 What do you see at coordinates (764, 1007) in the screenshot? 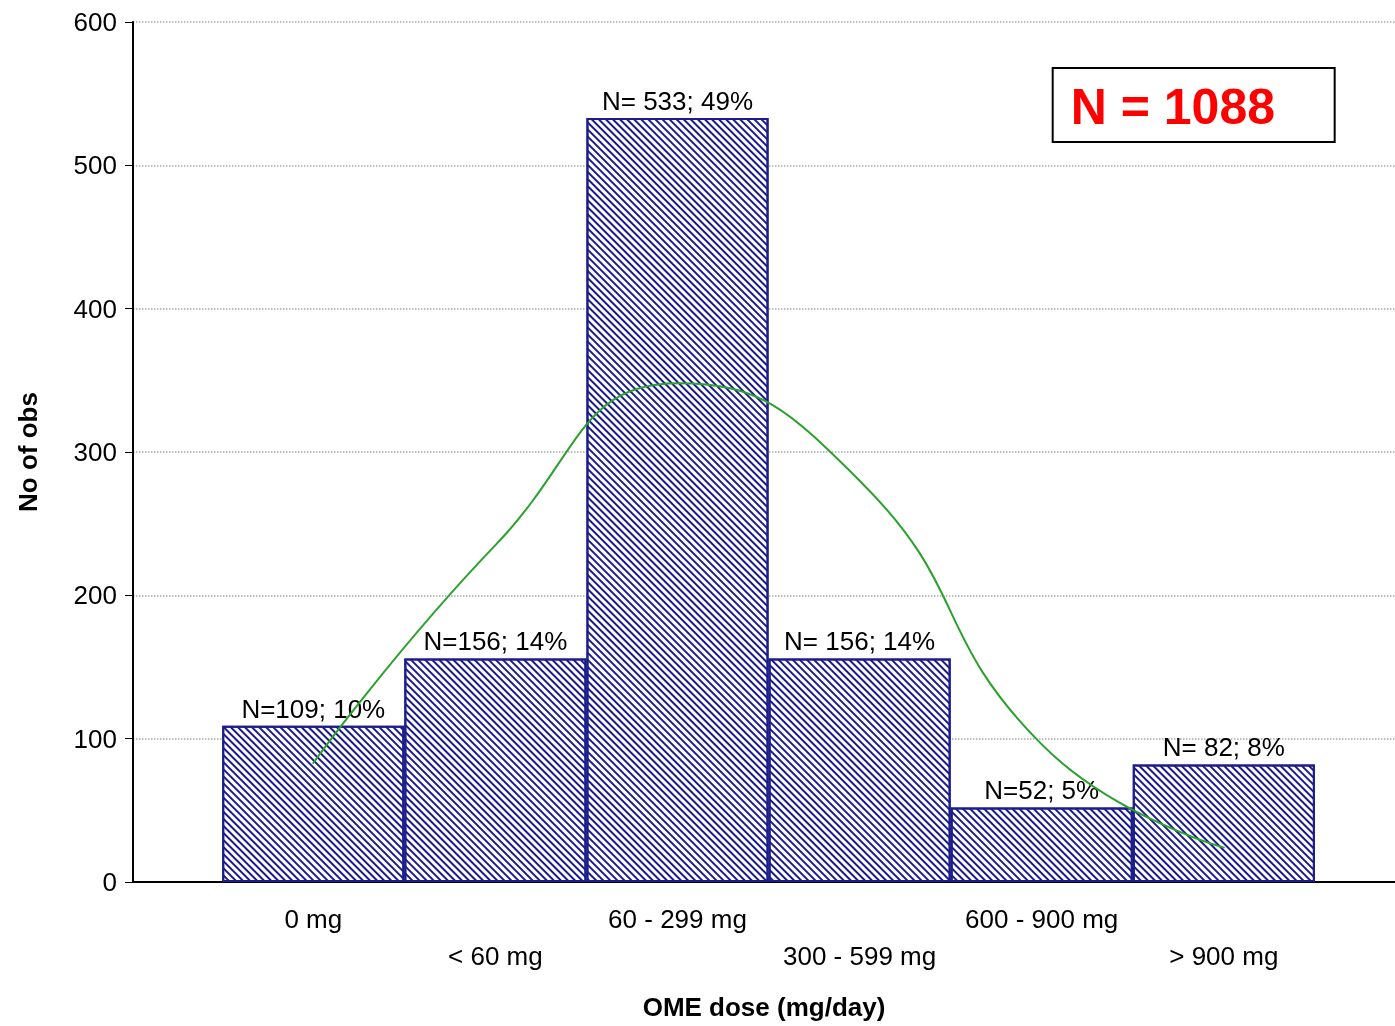
I see `x-axis-title: OME dose (mg/day)` at bounding box center [764, 1007].